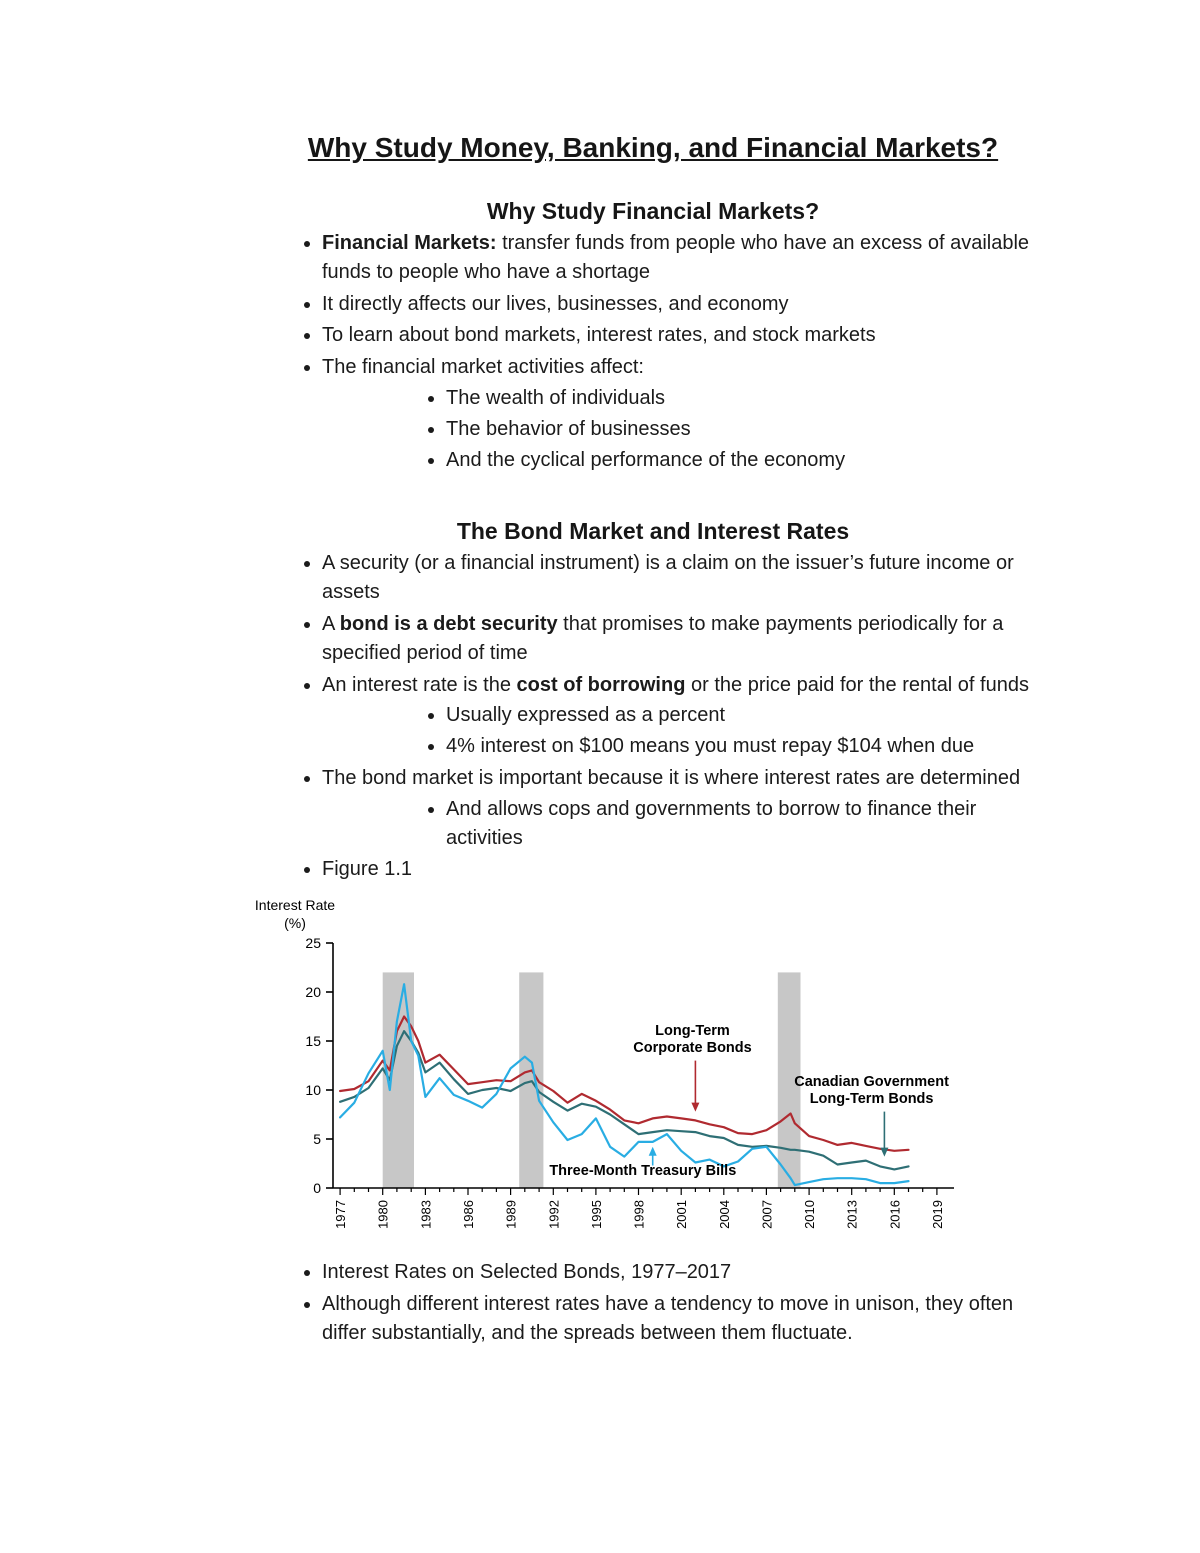  What do you see at coordinates (690, 869) in the screenshot?
I see `bullet-item-figure-reference: Figure 1.1` at bounding box center [690, 869].